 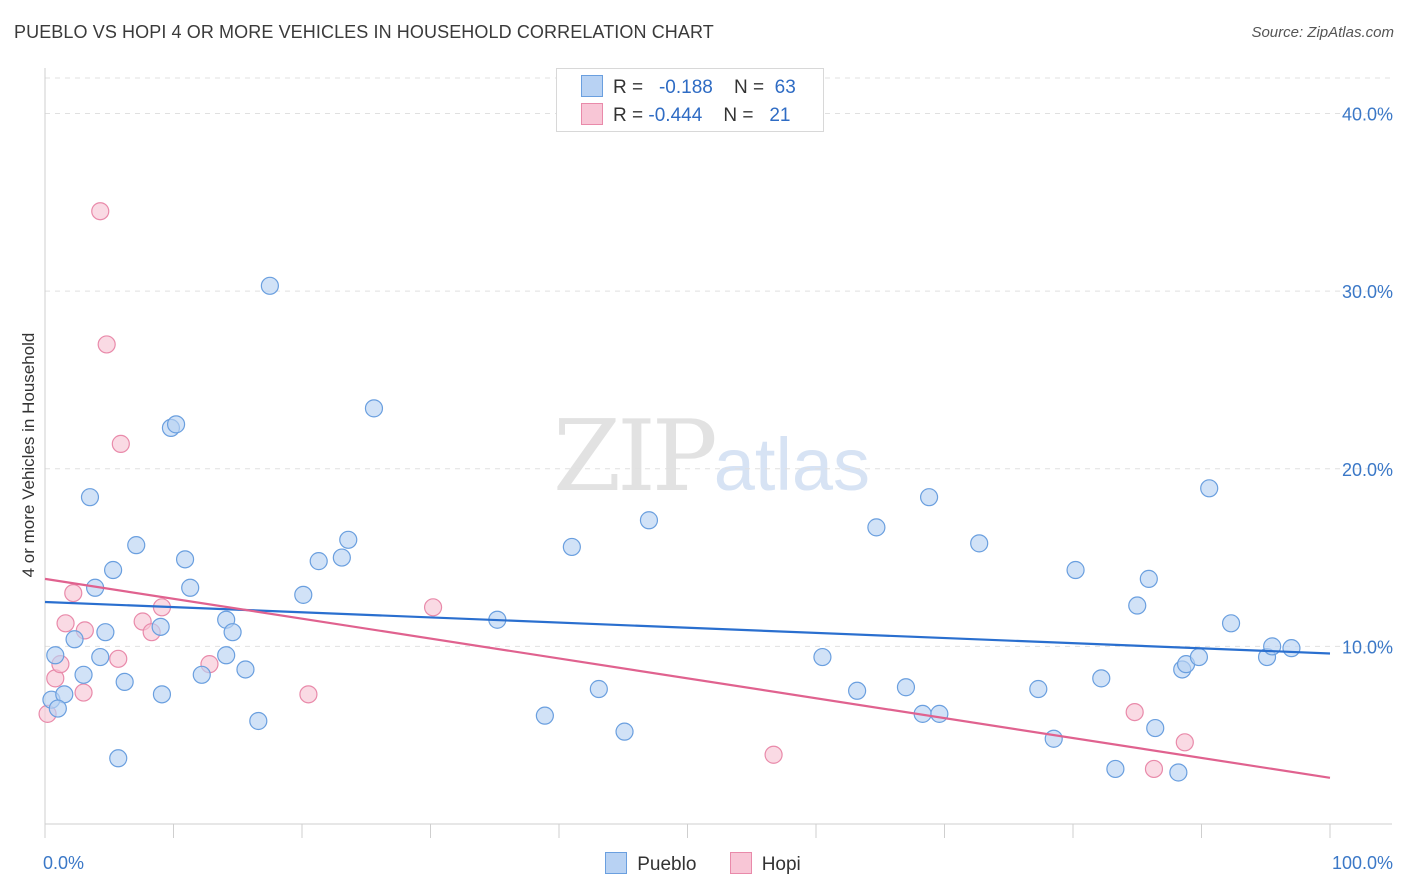 I want to click on y-axis-label: 4 or more Vehicles in Household, so click(x=28, y=455).